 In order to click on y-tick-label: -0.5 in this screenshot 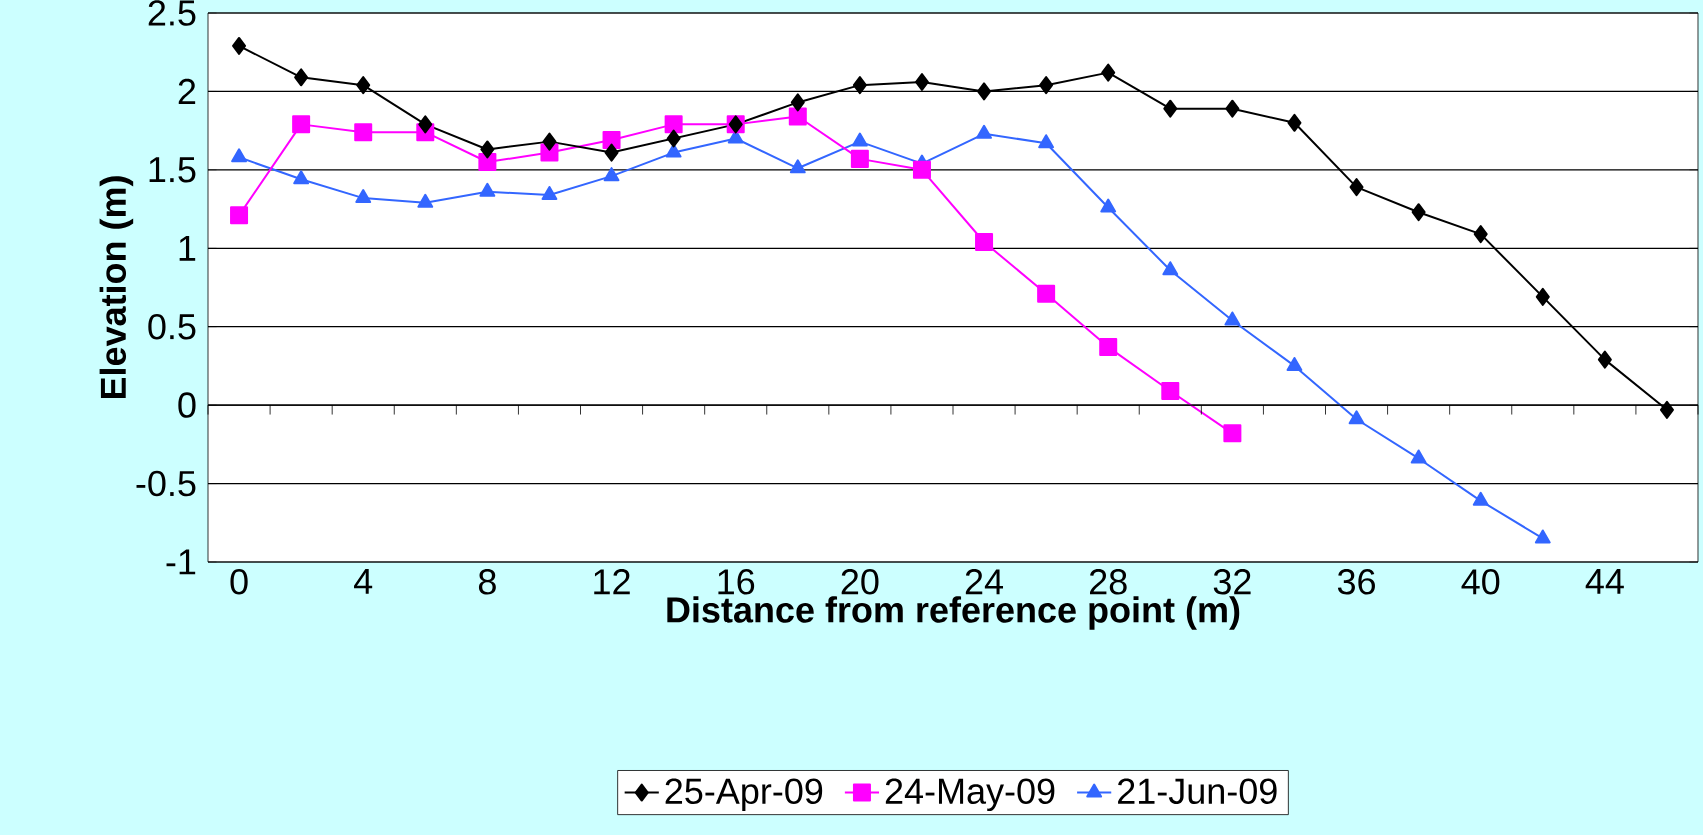, I will do `click(166, 483)`.